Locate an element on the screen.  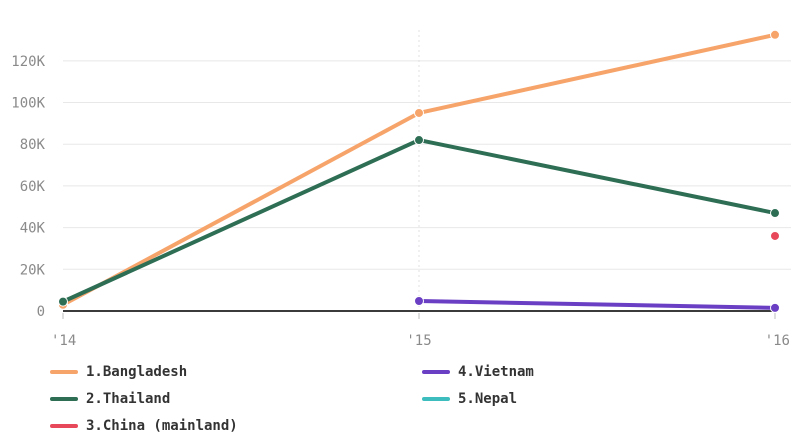
legend-item-thailand: 2.Thailand is located at coordinates (110, 399).